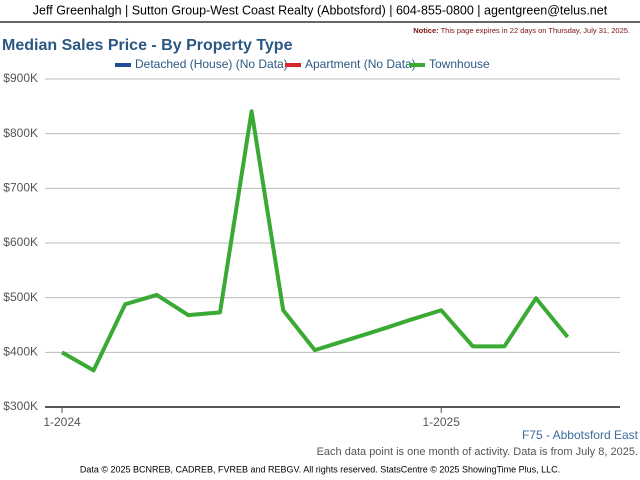 Image resolution: width=640 pixels, height=480 pixels. What do you see at coordinates (360, 64) in the screenshot?
I see `legend-label: Apartment (No Data)` at bounding box center [360, 64].